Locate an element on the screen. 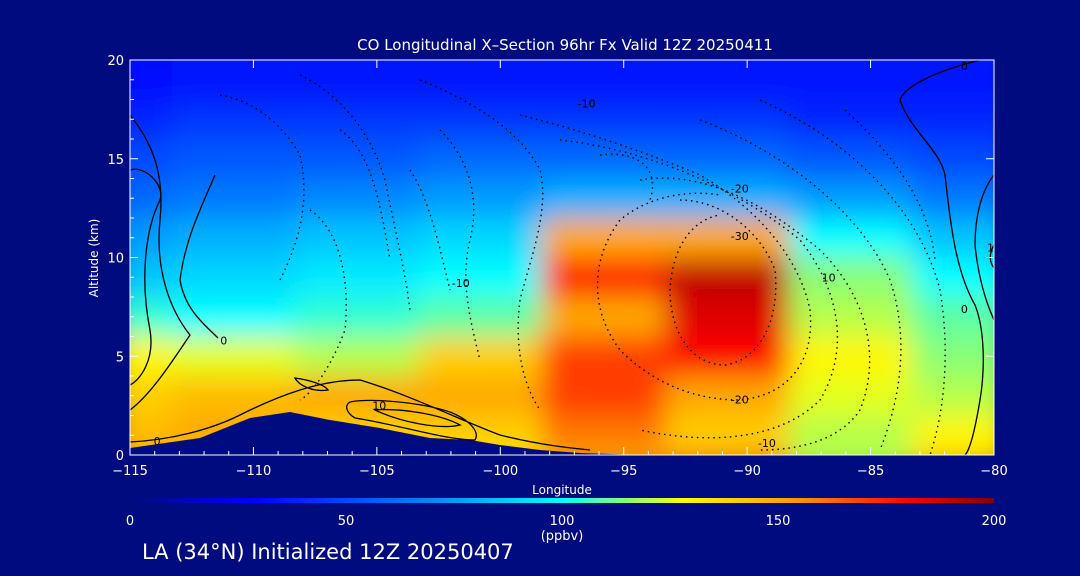  x-tick-label: −110 is located at coordinates (254, 471).